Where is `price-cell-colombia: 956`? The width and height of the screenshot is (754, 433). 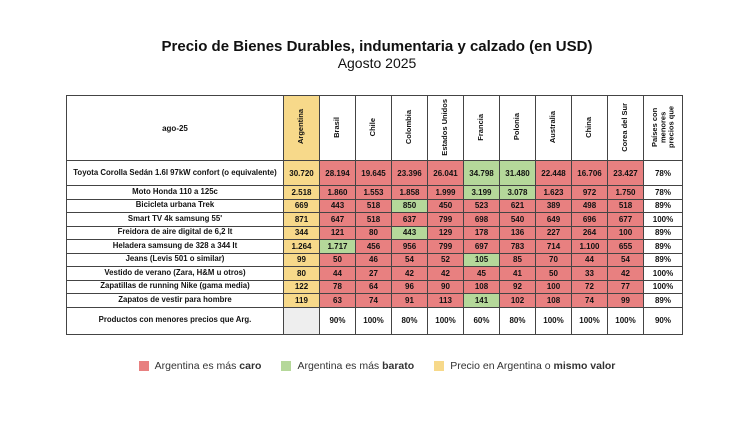 price-cell-colombia: 956 is located at coordinates (409, 246).